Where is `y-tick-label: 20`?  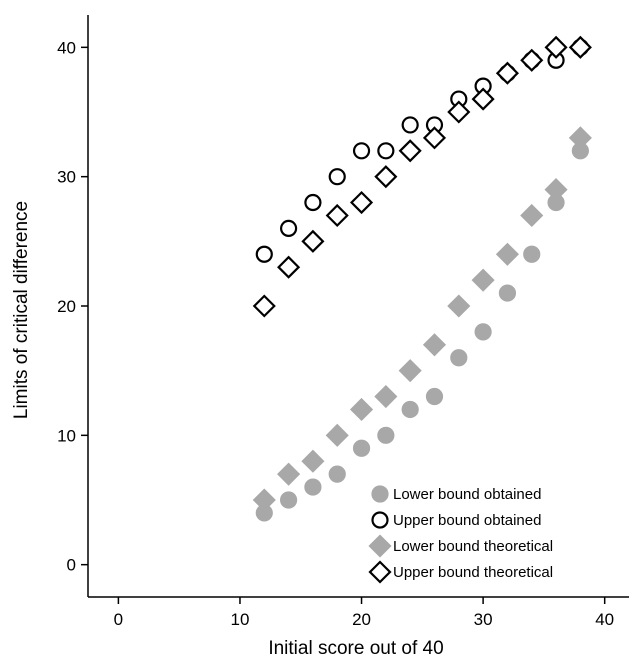 y-tick-label: 20 is located at coordinates (66, 306).